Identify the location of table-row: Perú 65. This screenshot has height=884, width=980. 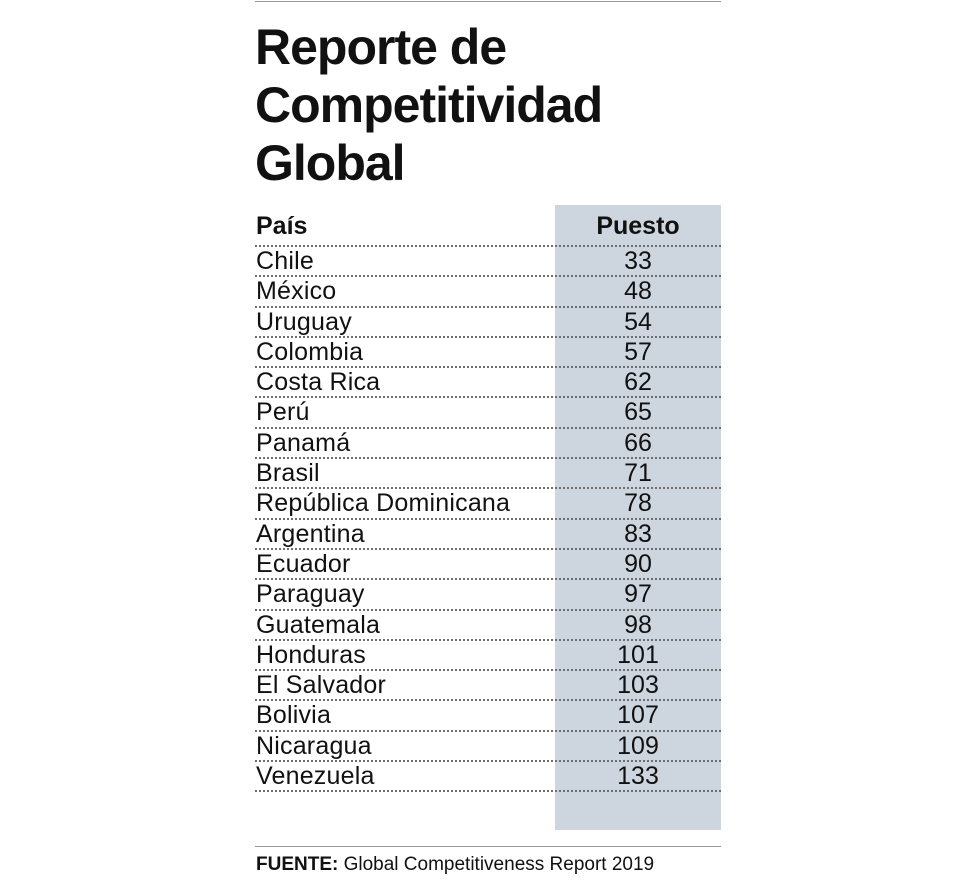
(488, 413).